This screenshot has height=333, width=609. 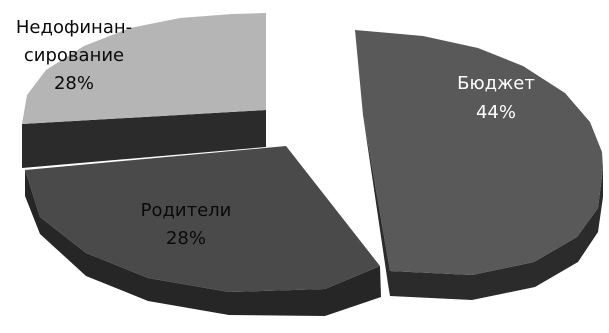 I want to click on slice-label-underfinancing-line1: Недофинан-, so click(x=74, y=27).